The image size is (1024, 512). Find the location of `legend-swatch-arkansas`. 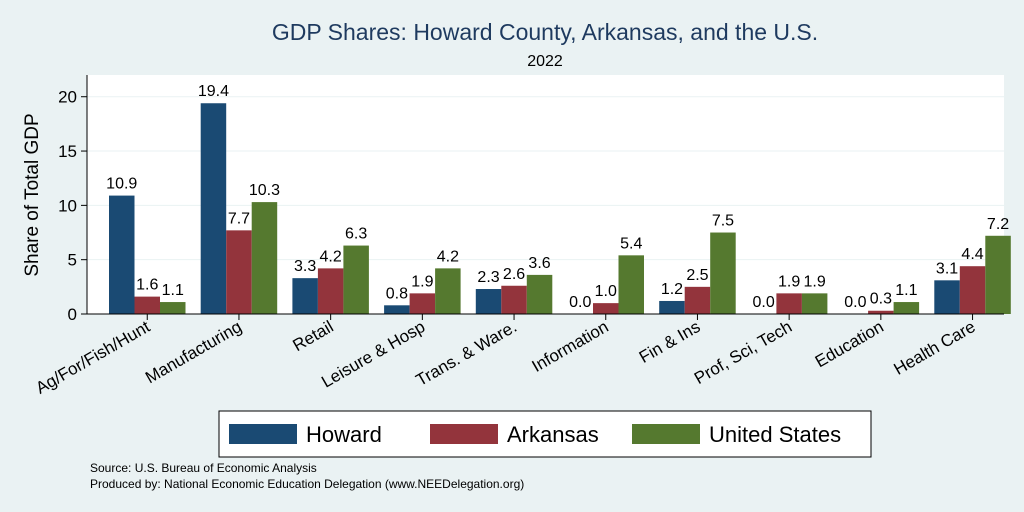

legend-swatch-arkansas is located at coordinates (464, 434).